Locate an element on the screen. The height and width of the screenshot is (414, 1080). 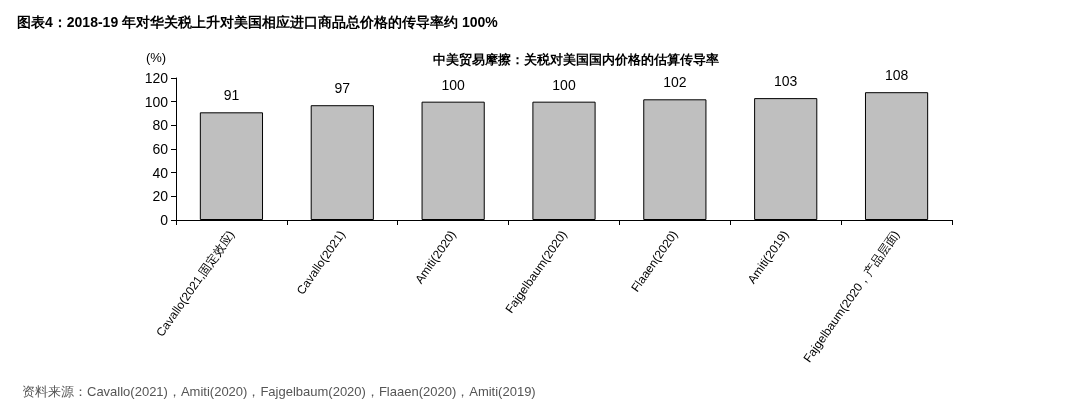
data-label: 91 is located at coordinates (231, 95).